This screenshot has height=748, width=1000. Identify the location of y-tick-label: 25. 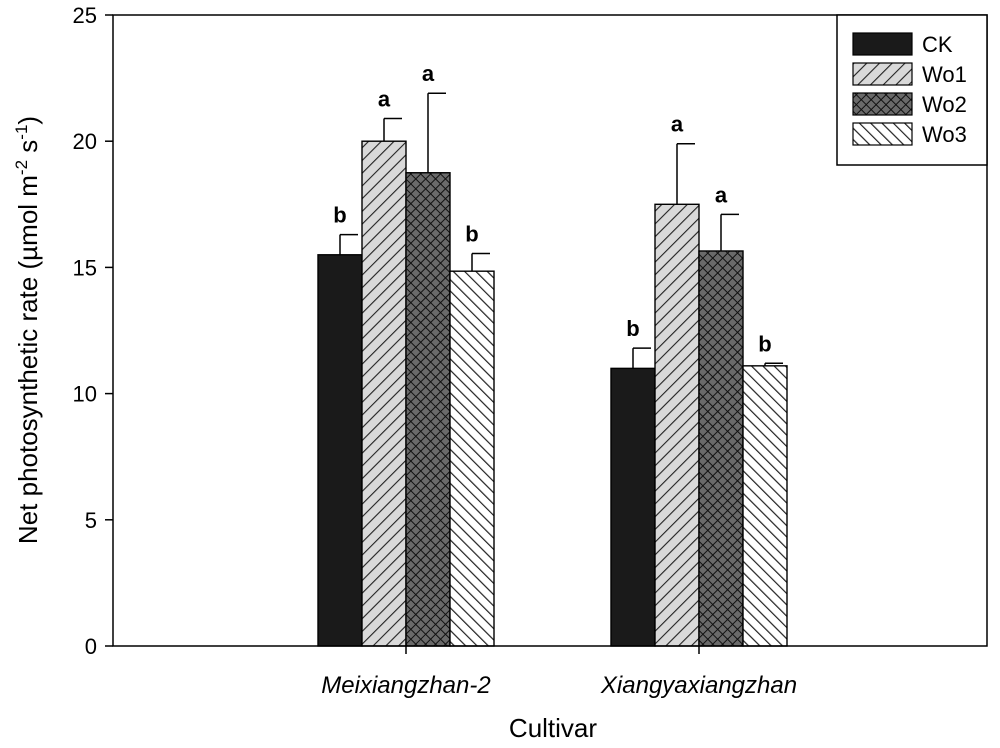
(85, 15).